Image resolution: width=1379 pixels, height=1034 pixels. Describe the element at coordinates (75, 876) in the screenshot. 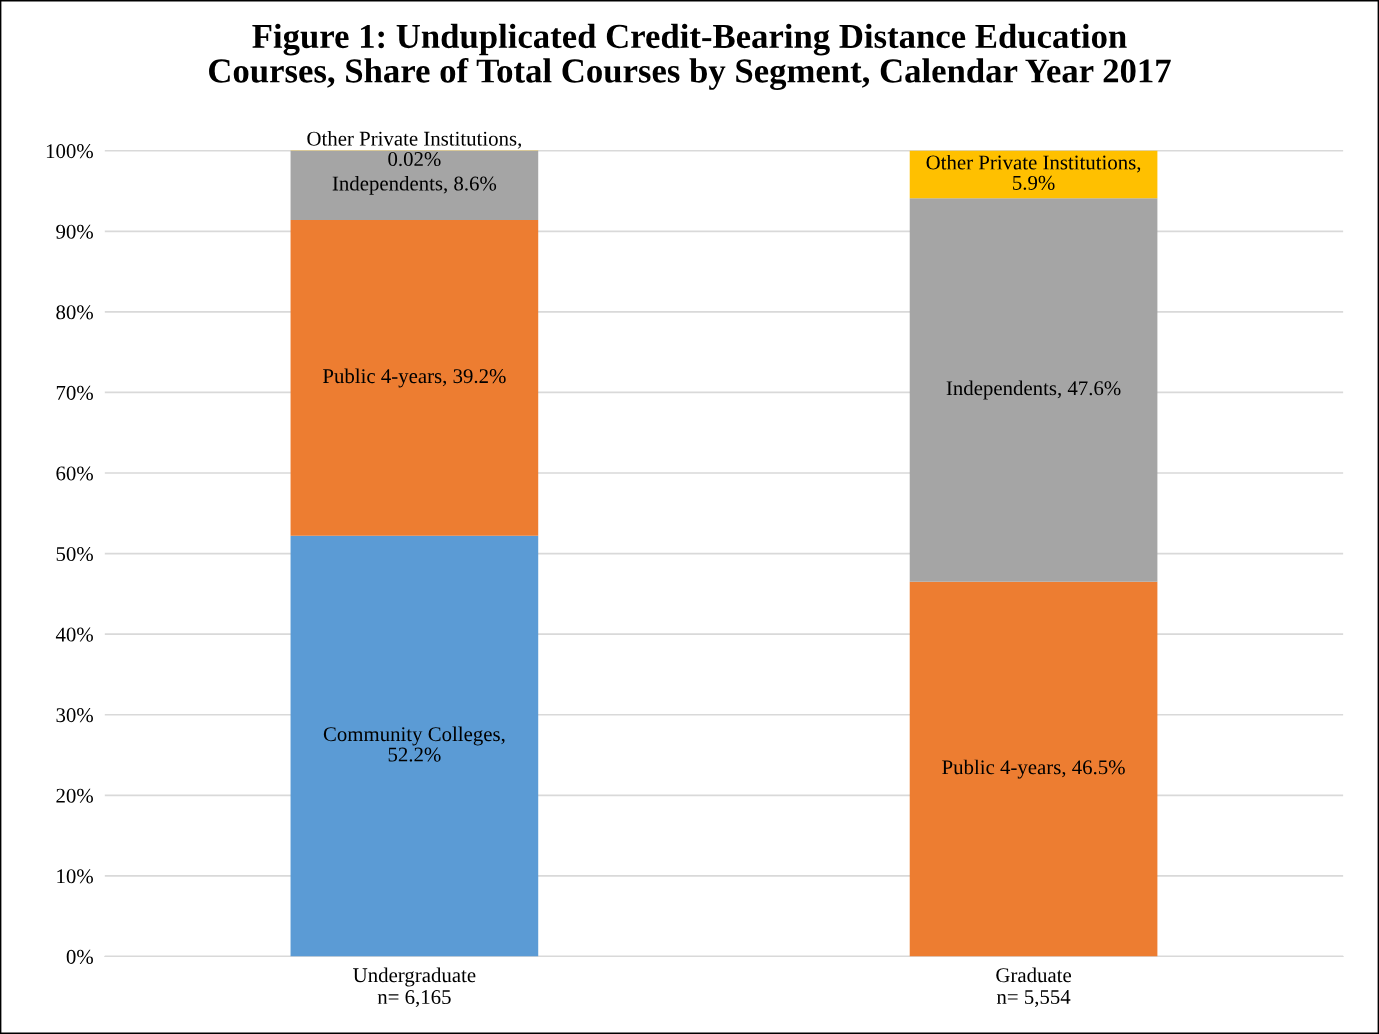

I see `y-tick-label: 10%` at that location.